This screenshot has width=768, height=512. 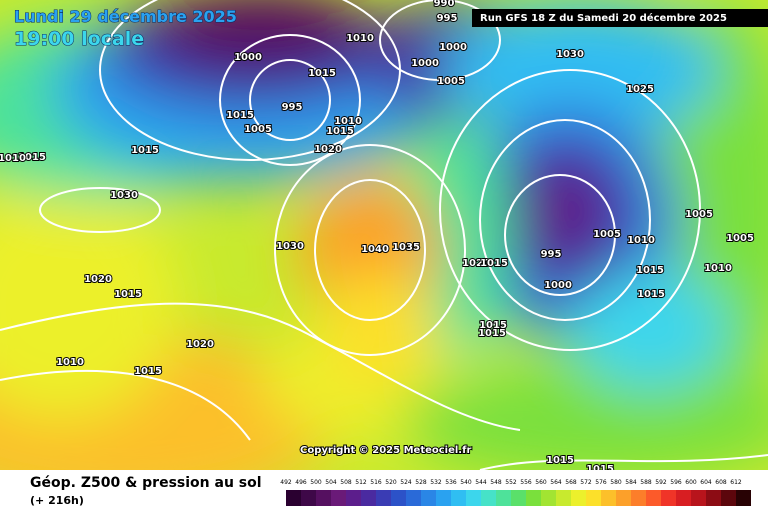 I want to click on colorbar-label: 516, so click(x=376, y=482).